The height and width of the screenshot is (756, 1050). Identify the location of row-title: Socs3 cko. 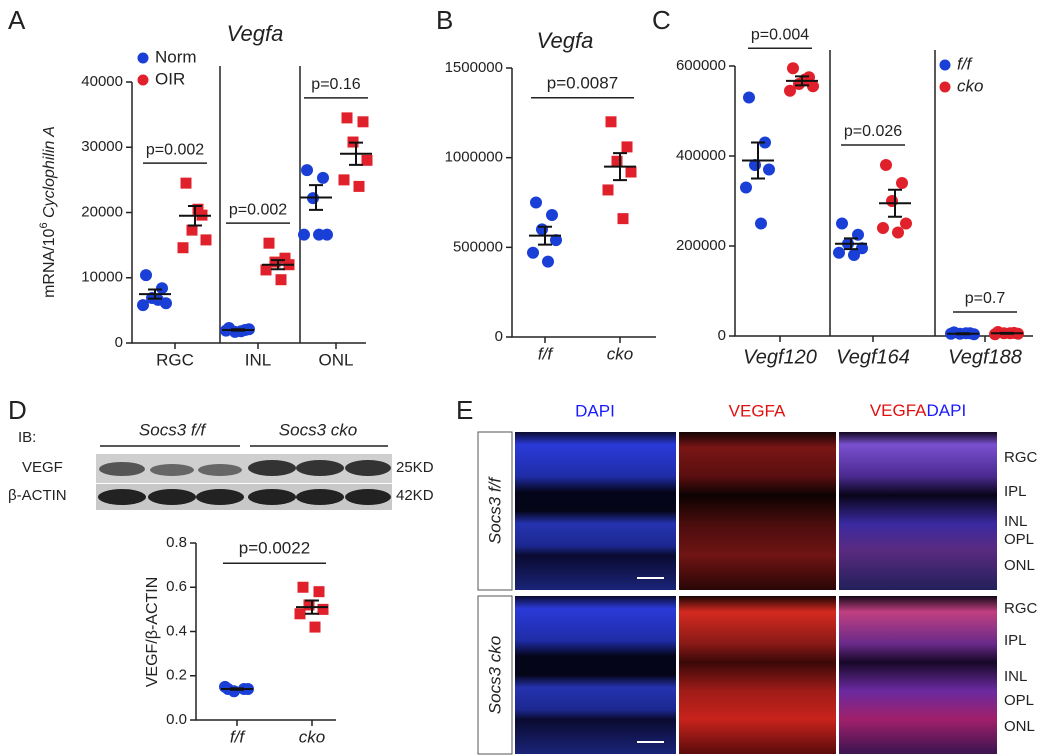
(494, 675).